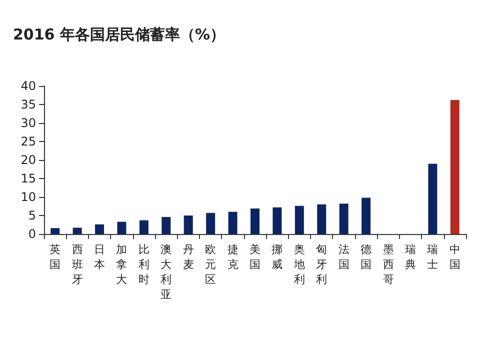 The width and height of the screenshot is (500, 362). Describe the element at coordinates (122, 264) in the screenshot. I see `x-tick-label: 加拿大` at that location.